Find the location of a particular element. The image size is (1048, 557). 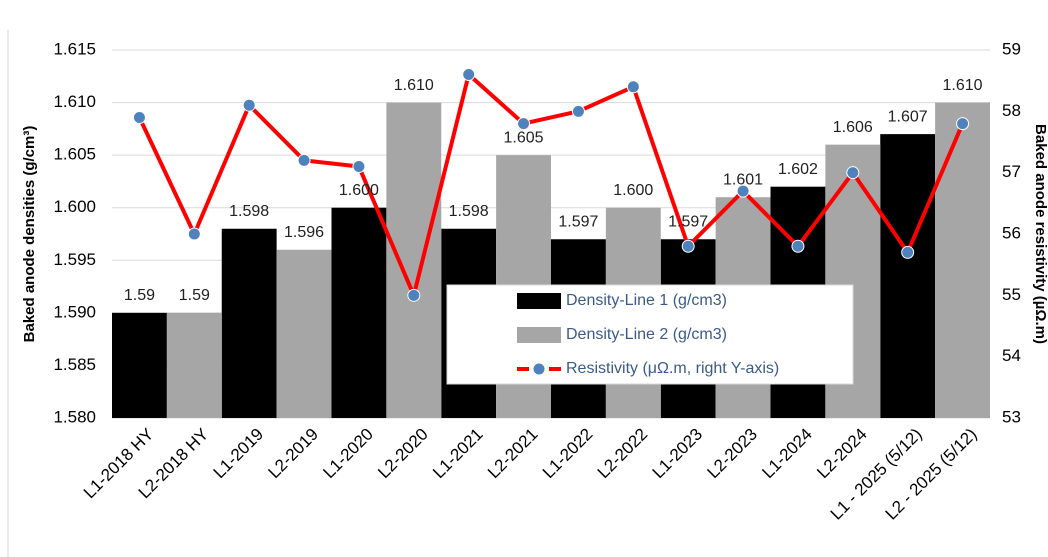

legend-label: Density-Line 1 (g/cm3) is located at coordinates (646, 300).